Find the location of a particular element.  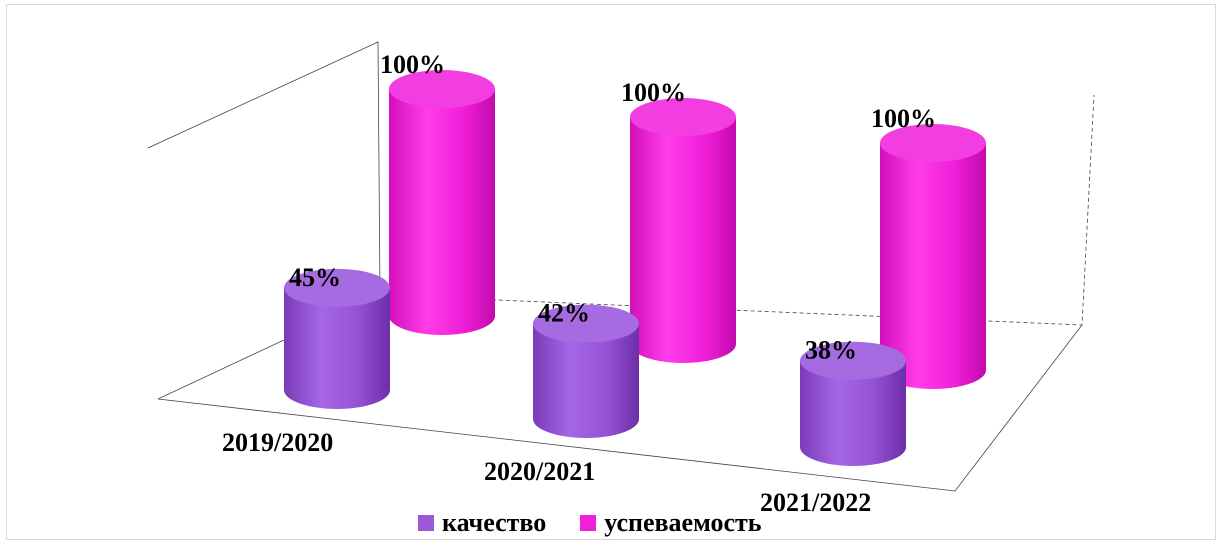

bar-quality-2-top is located at coordinates (586, 323).